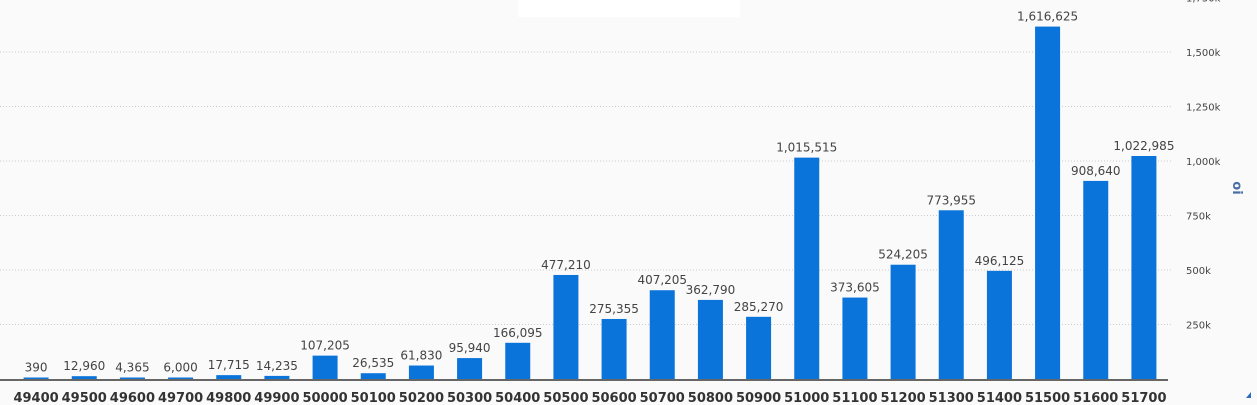 This screenshot has height=405, width=1257. I want to click on x-tick-label: 51500, so click(1047, 398).